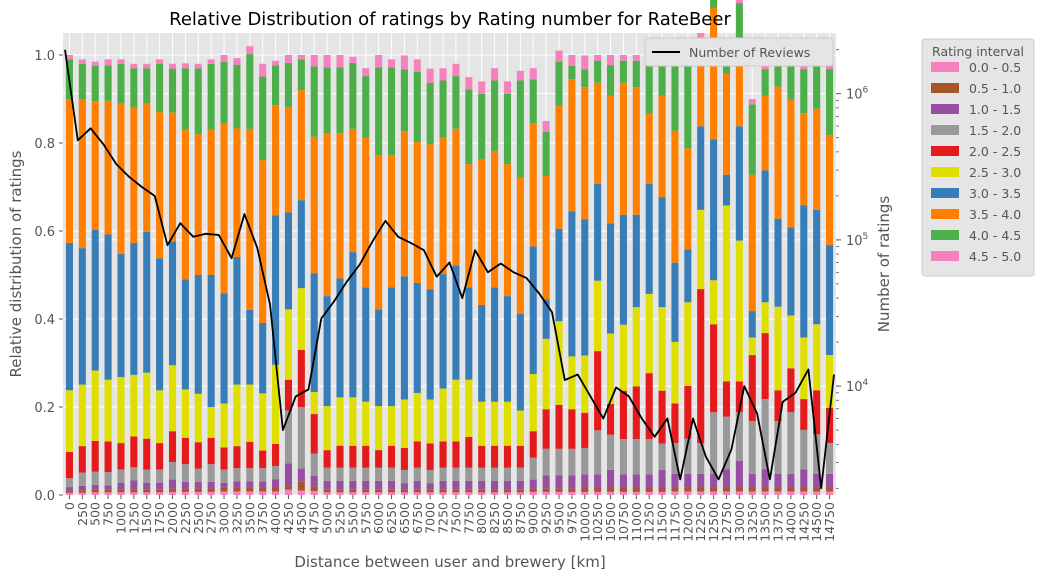 The image size is (1045, 579). Describe the element at coordinates (765, 522) in the screenshot. I see `x-tick-label: 13500` at that location.